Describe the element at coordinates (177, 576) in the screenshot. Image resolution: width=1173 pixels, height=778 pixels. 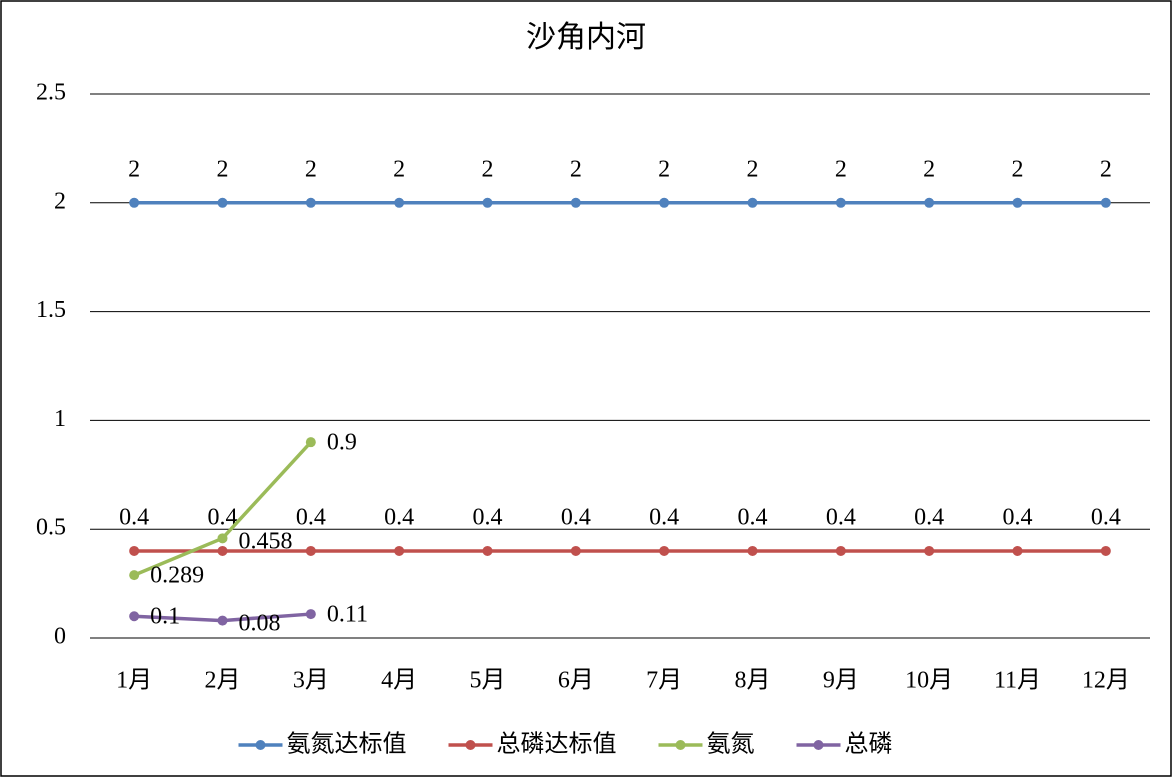
I see `data-label: 0.289` at that location.